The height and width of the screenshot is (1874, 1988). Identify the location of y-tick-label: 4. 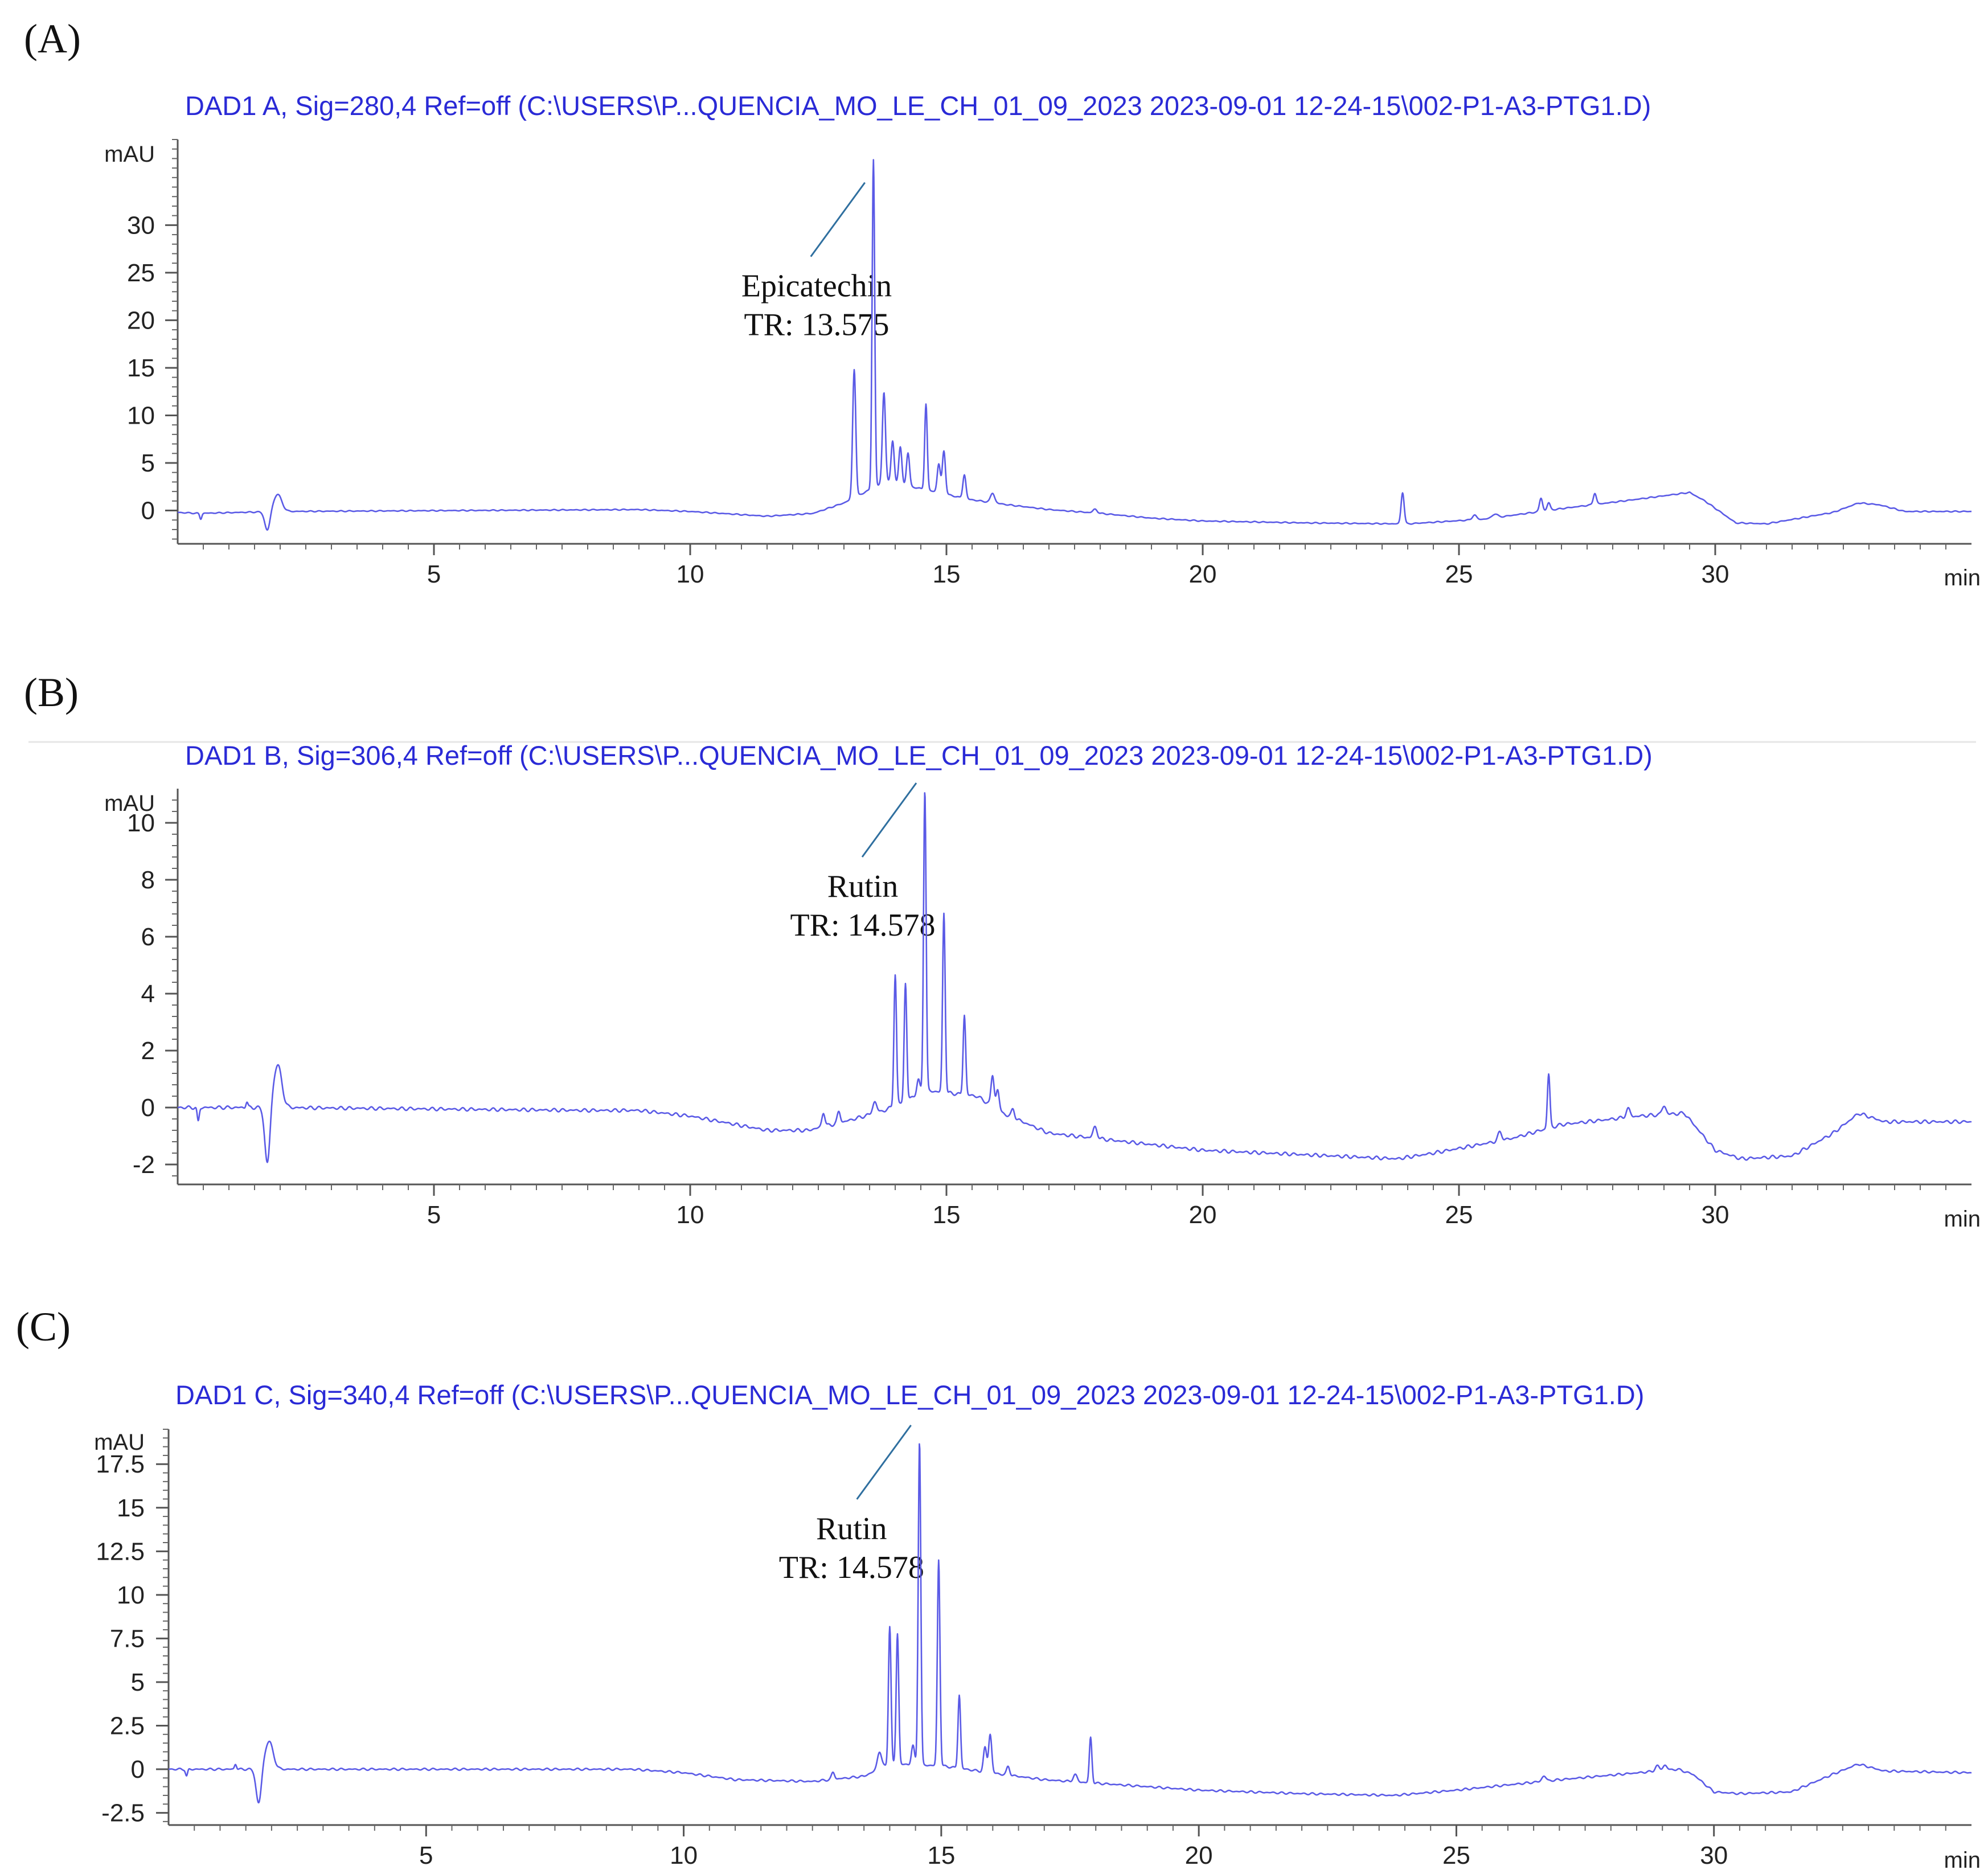
(148, 994).